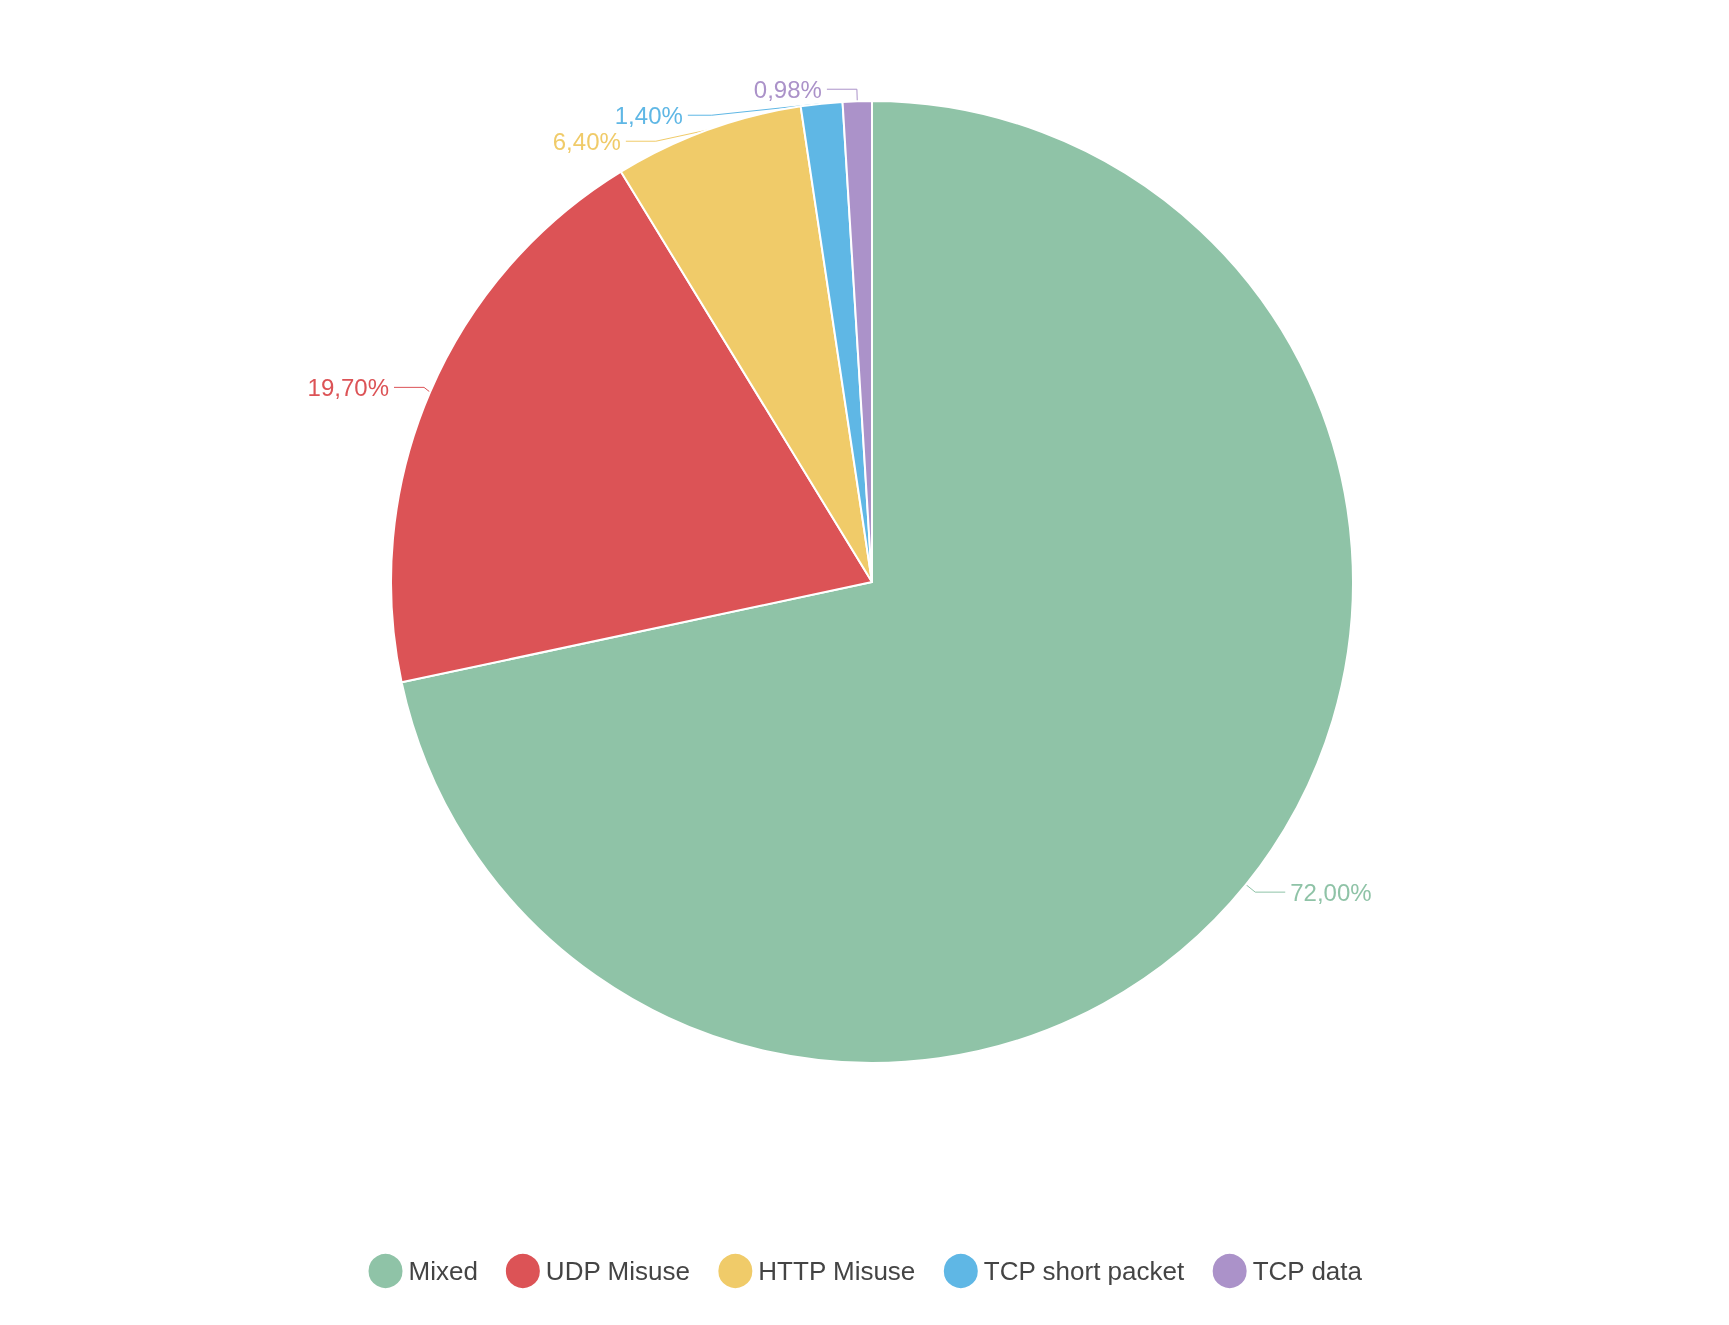 This screenshot has height=1325, width=1729. I want to click on data-label: 0,98%, so click(787, 89).